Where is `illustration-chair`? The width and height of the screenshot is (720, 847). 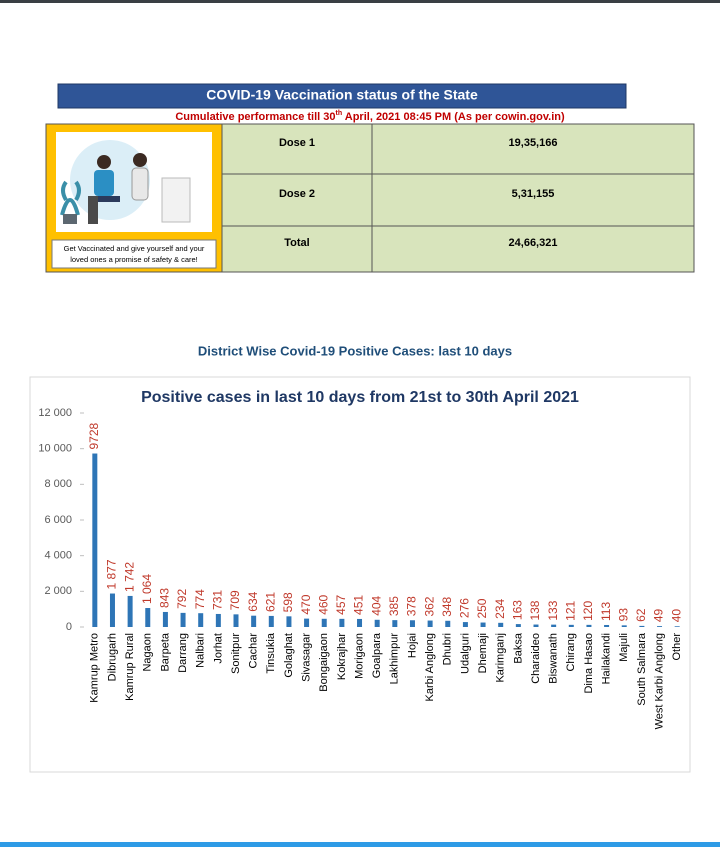
illustration-chair is located at coordinates (93, 210).